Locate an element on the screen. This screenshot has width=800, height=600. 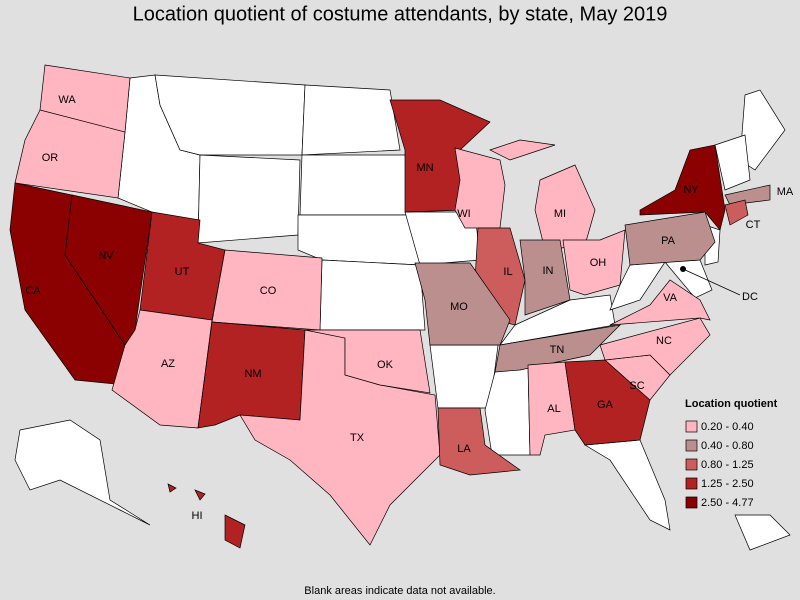
state-label: UT is located at coordinates (182, 272).